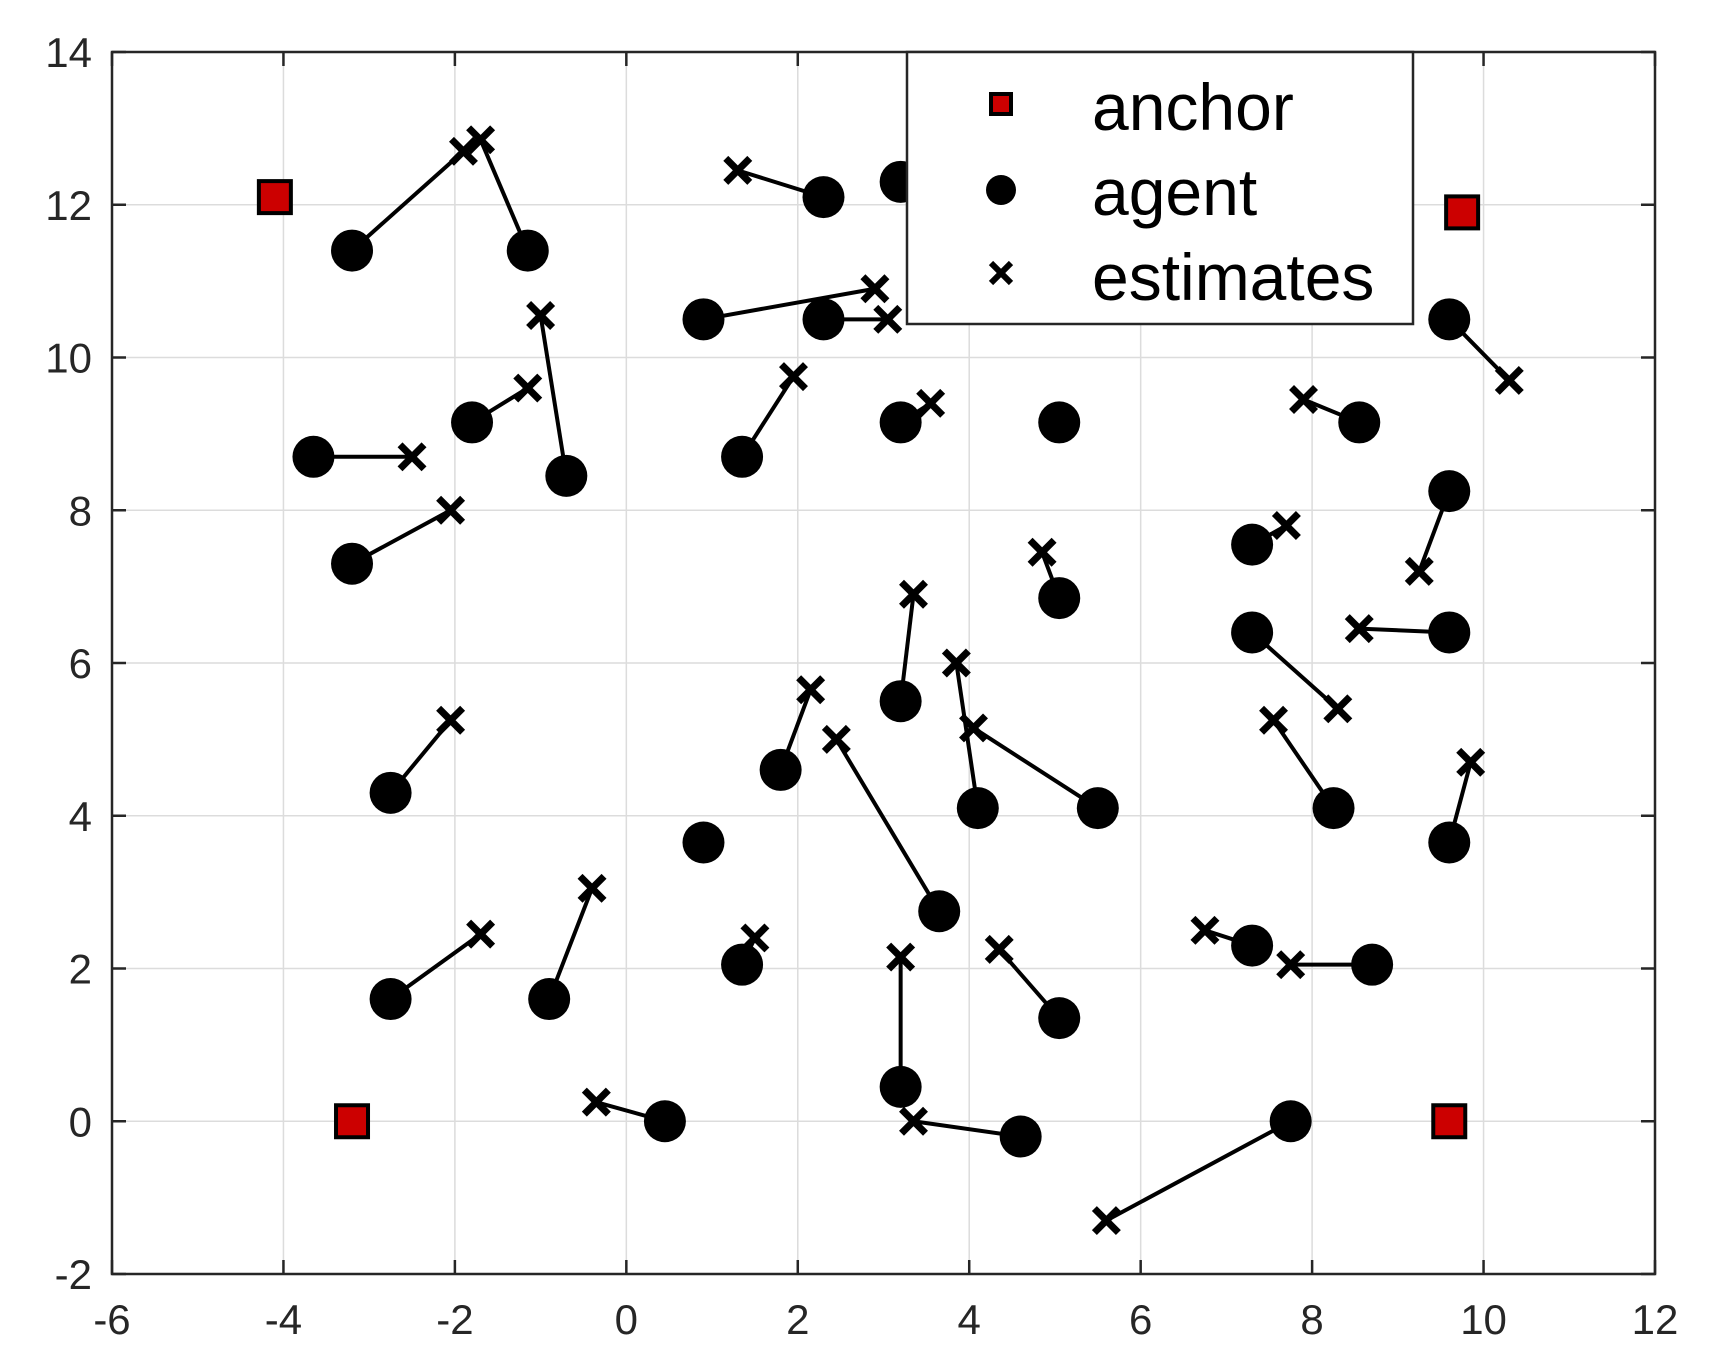 The width and height of the screenshot is (1736, 1372). I want to click on x-tick-label: 4, so click(969, 1319).